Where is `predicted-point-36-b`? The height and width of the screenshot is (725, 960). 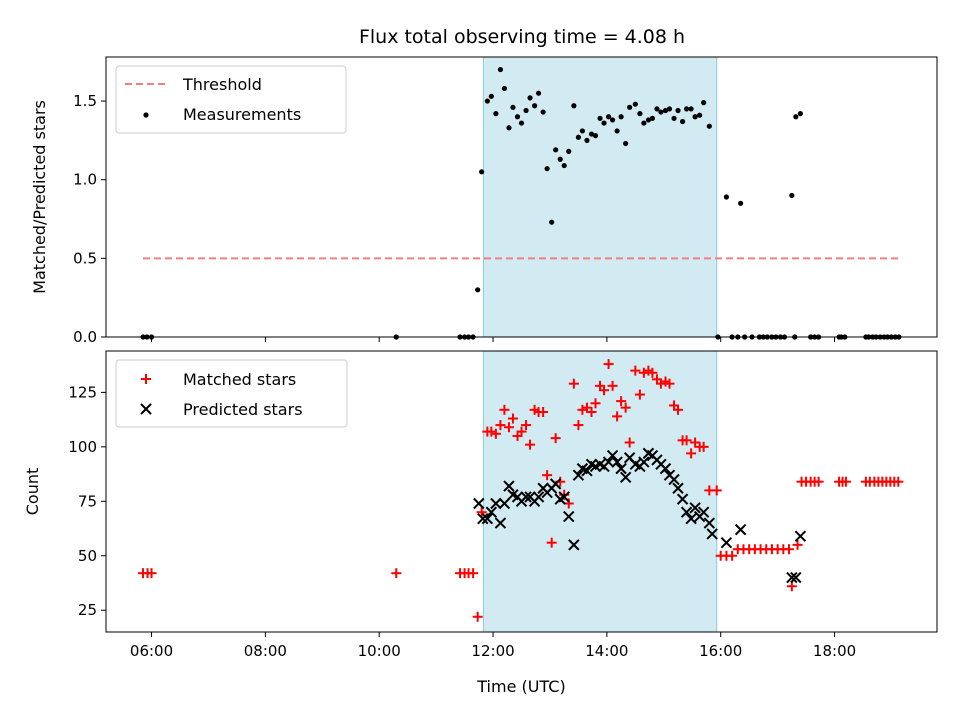
predicted-point-36-b is located at coordinates (635, 464).